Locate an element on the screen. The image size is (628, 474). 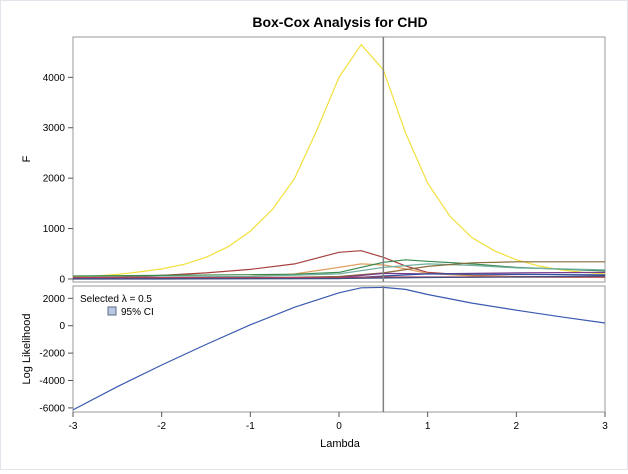
x-tick-label-5: 2 is located at coordinates (517, 426).